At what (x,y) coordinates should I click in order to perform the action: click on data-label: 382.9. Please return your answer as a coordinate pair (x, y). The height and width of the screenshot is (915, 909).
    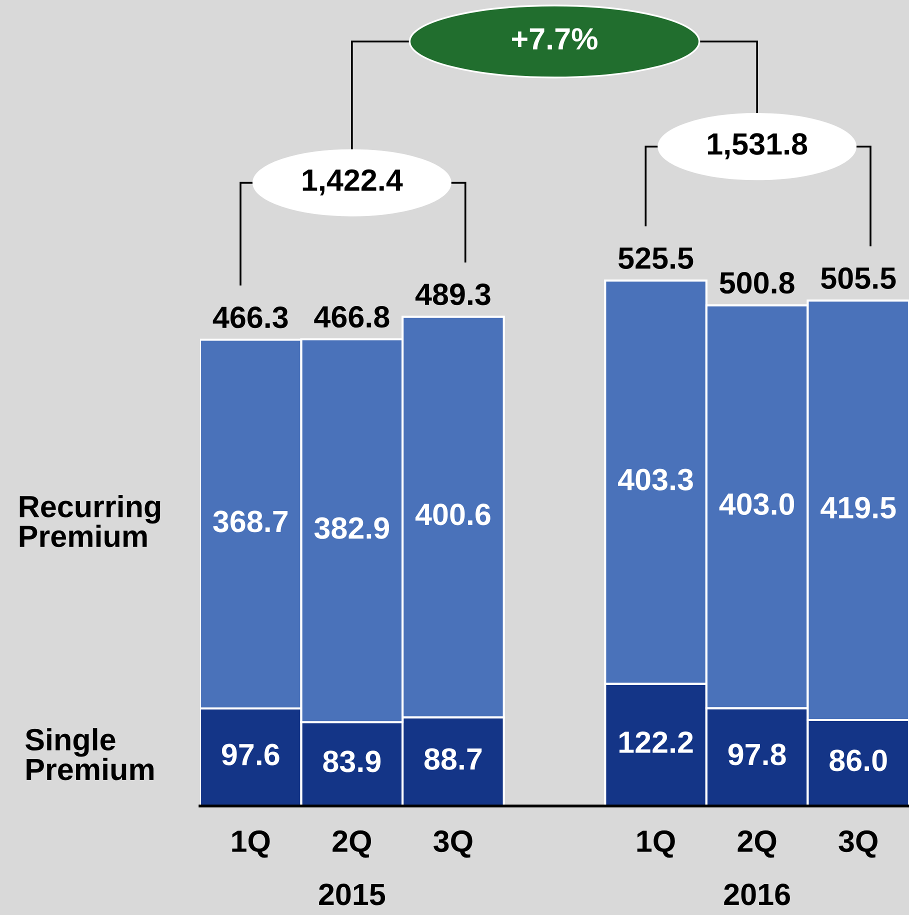
    Looking at the image, I should click on (352, 528).